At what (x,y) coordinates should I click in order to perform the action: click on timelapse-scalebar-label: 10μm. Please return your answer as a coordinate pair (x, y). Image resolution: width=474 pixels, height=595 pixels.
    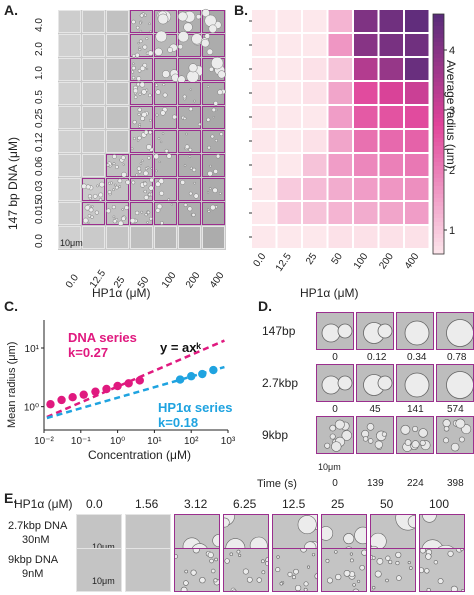
    Looking at the image, I should click on (329, 467).